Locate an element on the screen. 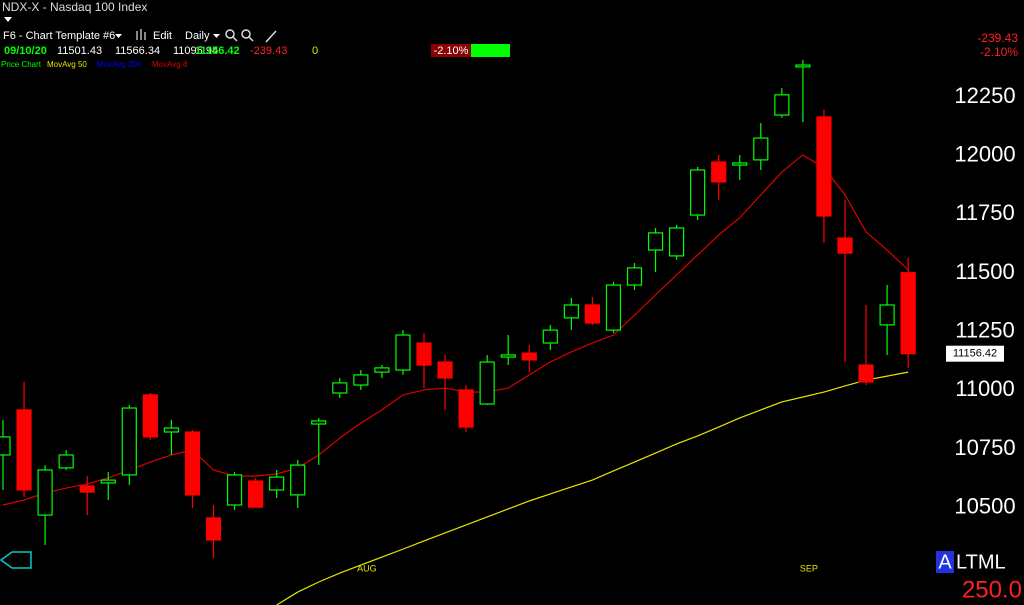 The width and height of the screenshot is (1024, 605). draw-tool-icon is located at coordinates (271, 36).